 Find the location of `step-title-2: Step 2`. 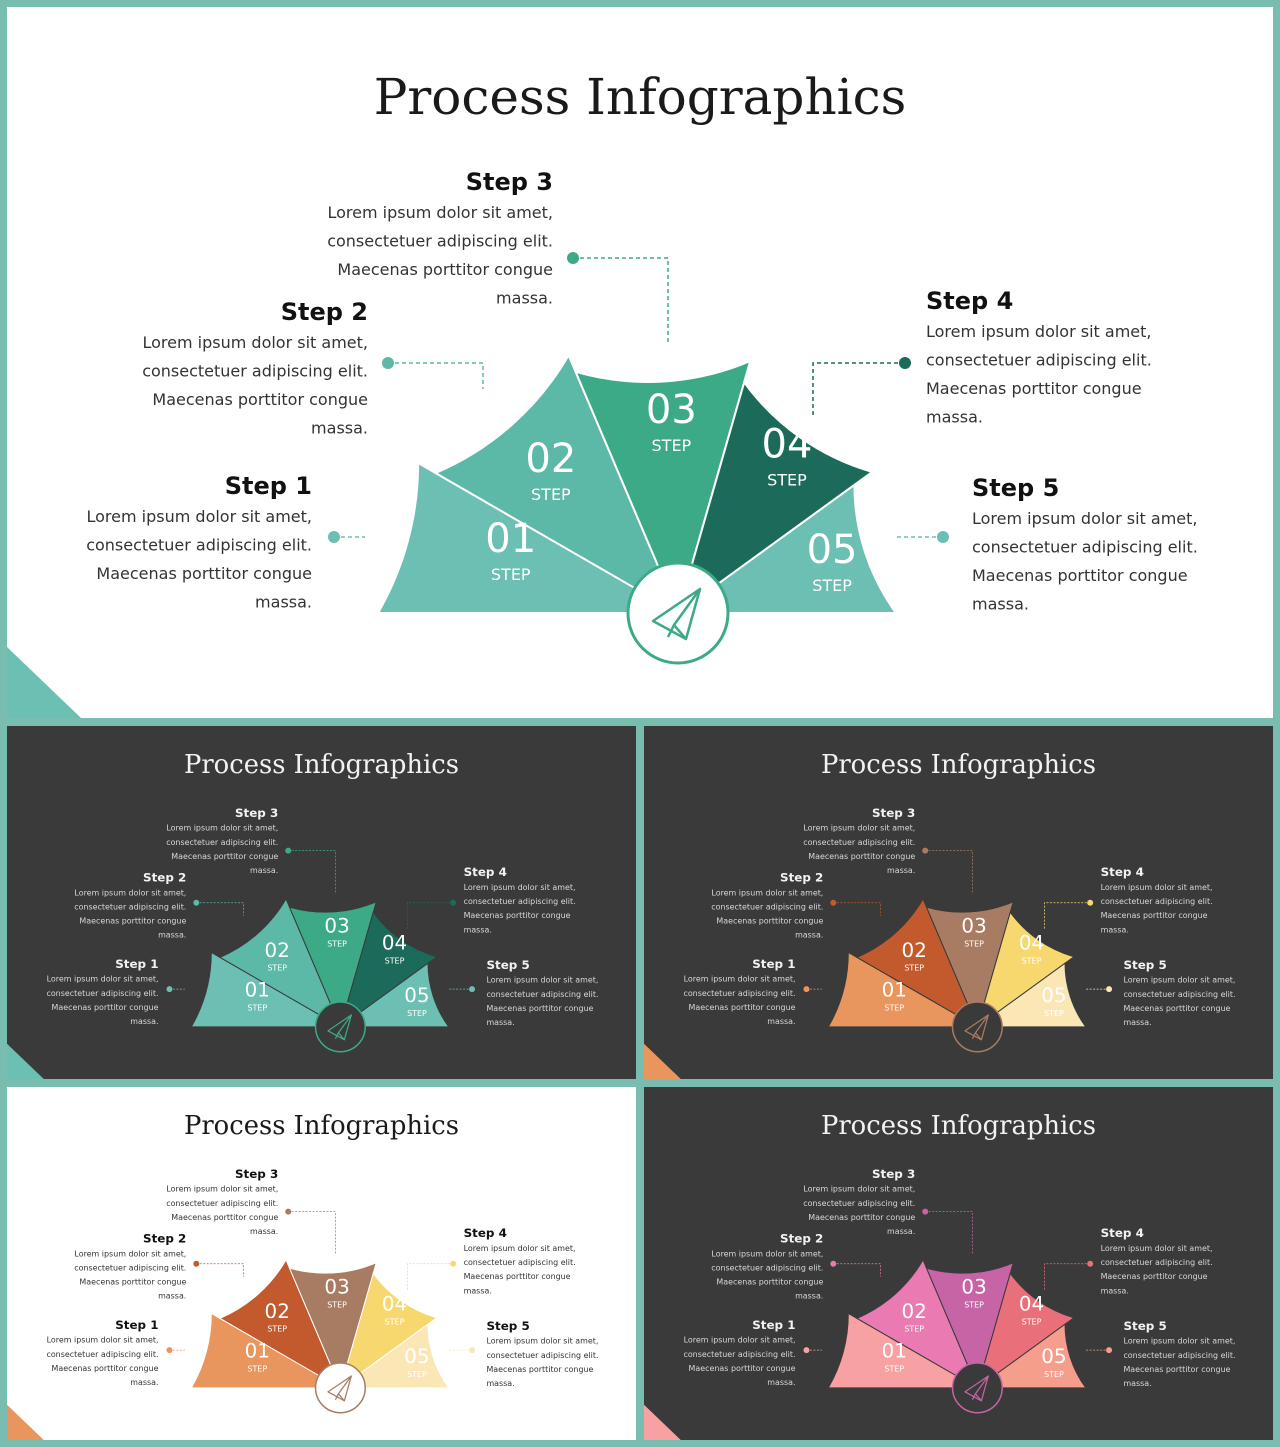

step-title-2: Step 2 is located at coordinates (801, 877).